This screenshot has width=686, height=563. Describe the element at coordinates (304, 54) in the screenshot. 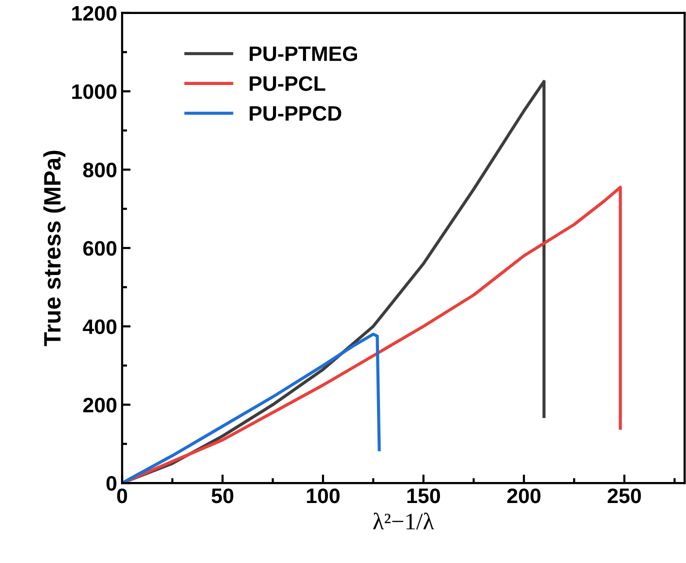

I see `legend-label: PU-PTMEG` at that location.